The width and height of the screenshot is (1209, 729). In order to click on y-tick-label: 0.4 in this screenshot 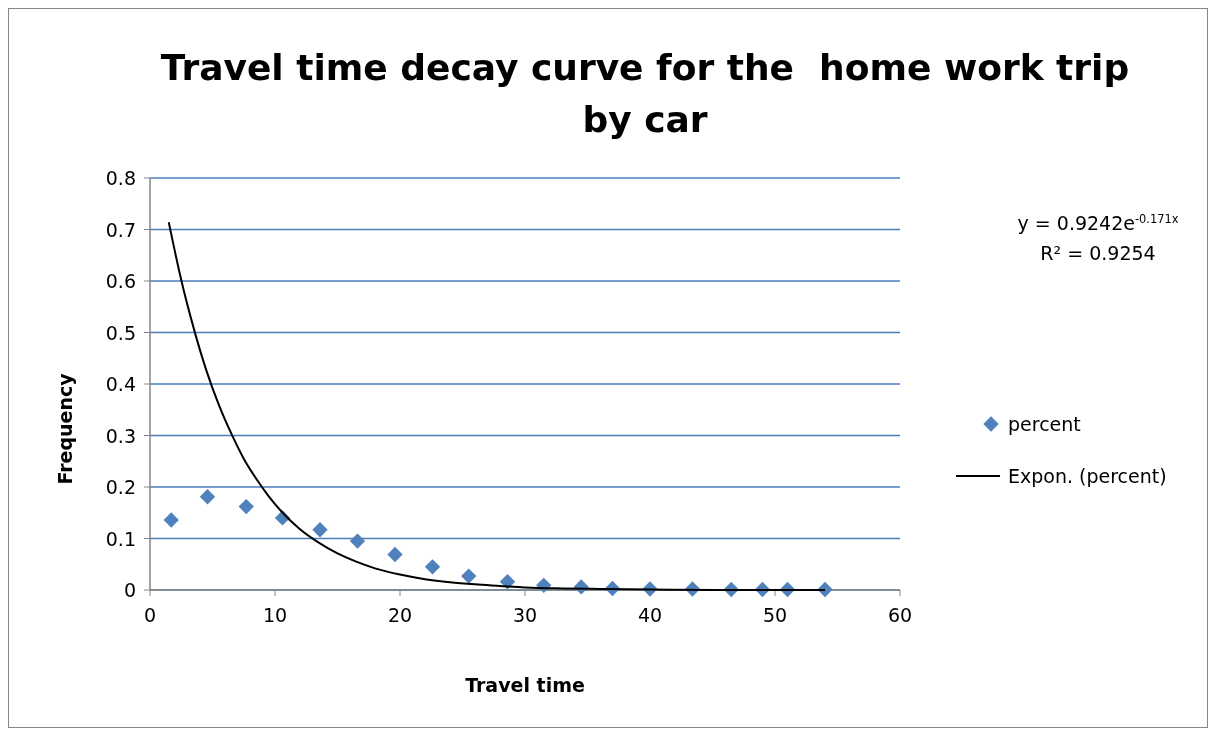, I will do `click(120, 384)`.